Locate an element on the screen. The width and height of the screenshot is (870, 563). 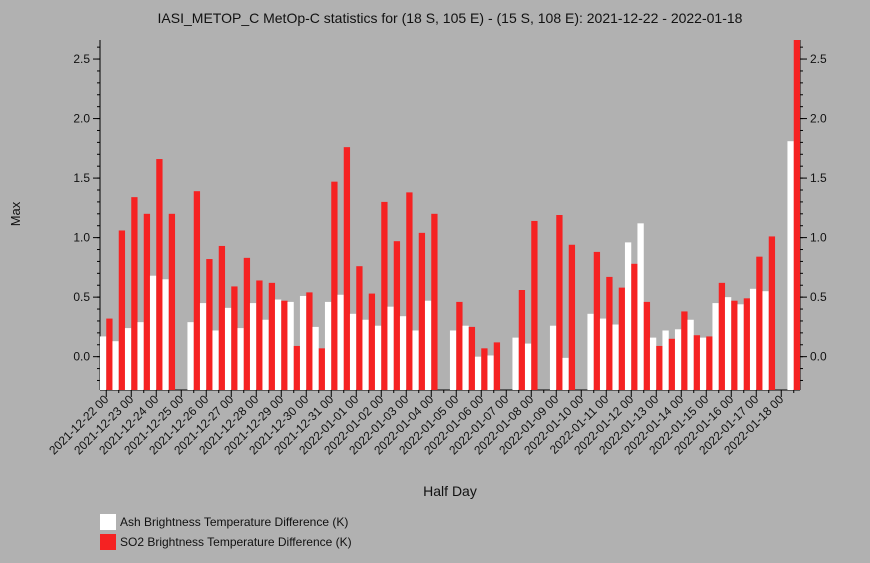
y-tick-label-right: 2.5 is located at coordinates (818, 59).